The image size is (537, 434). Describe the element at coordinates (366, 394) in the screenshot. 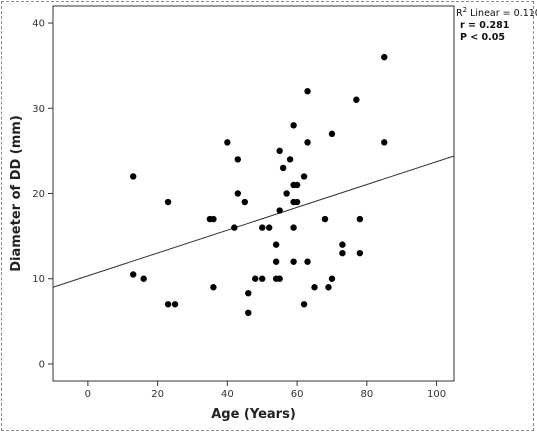

I see `x-tick-label: 80` at that location.